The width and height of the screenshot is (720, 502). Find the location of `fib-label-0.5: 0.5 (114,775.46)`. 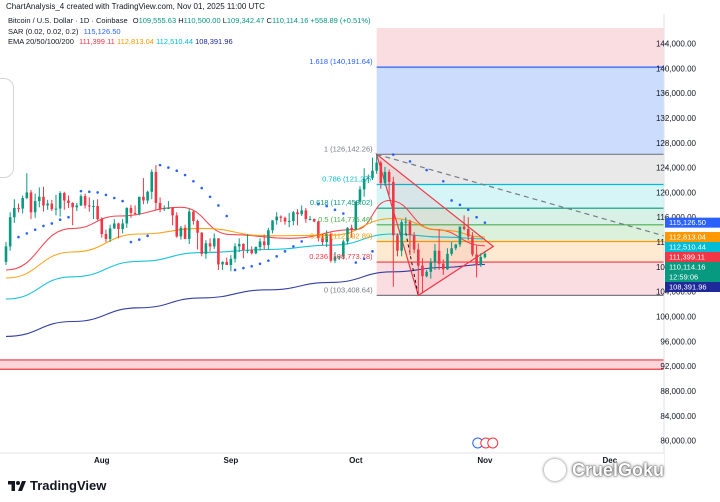

fib-label-0.5: 0.5 (114,775.46) is located at coordinates (345, 219).